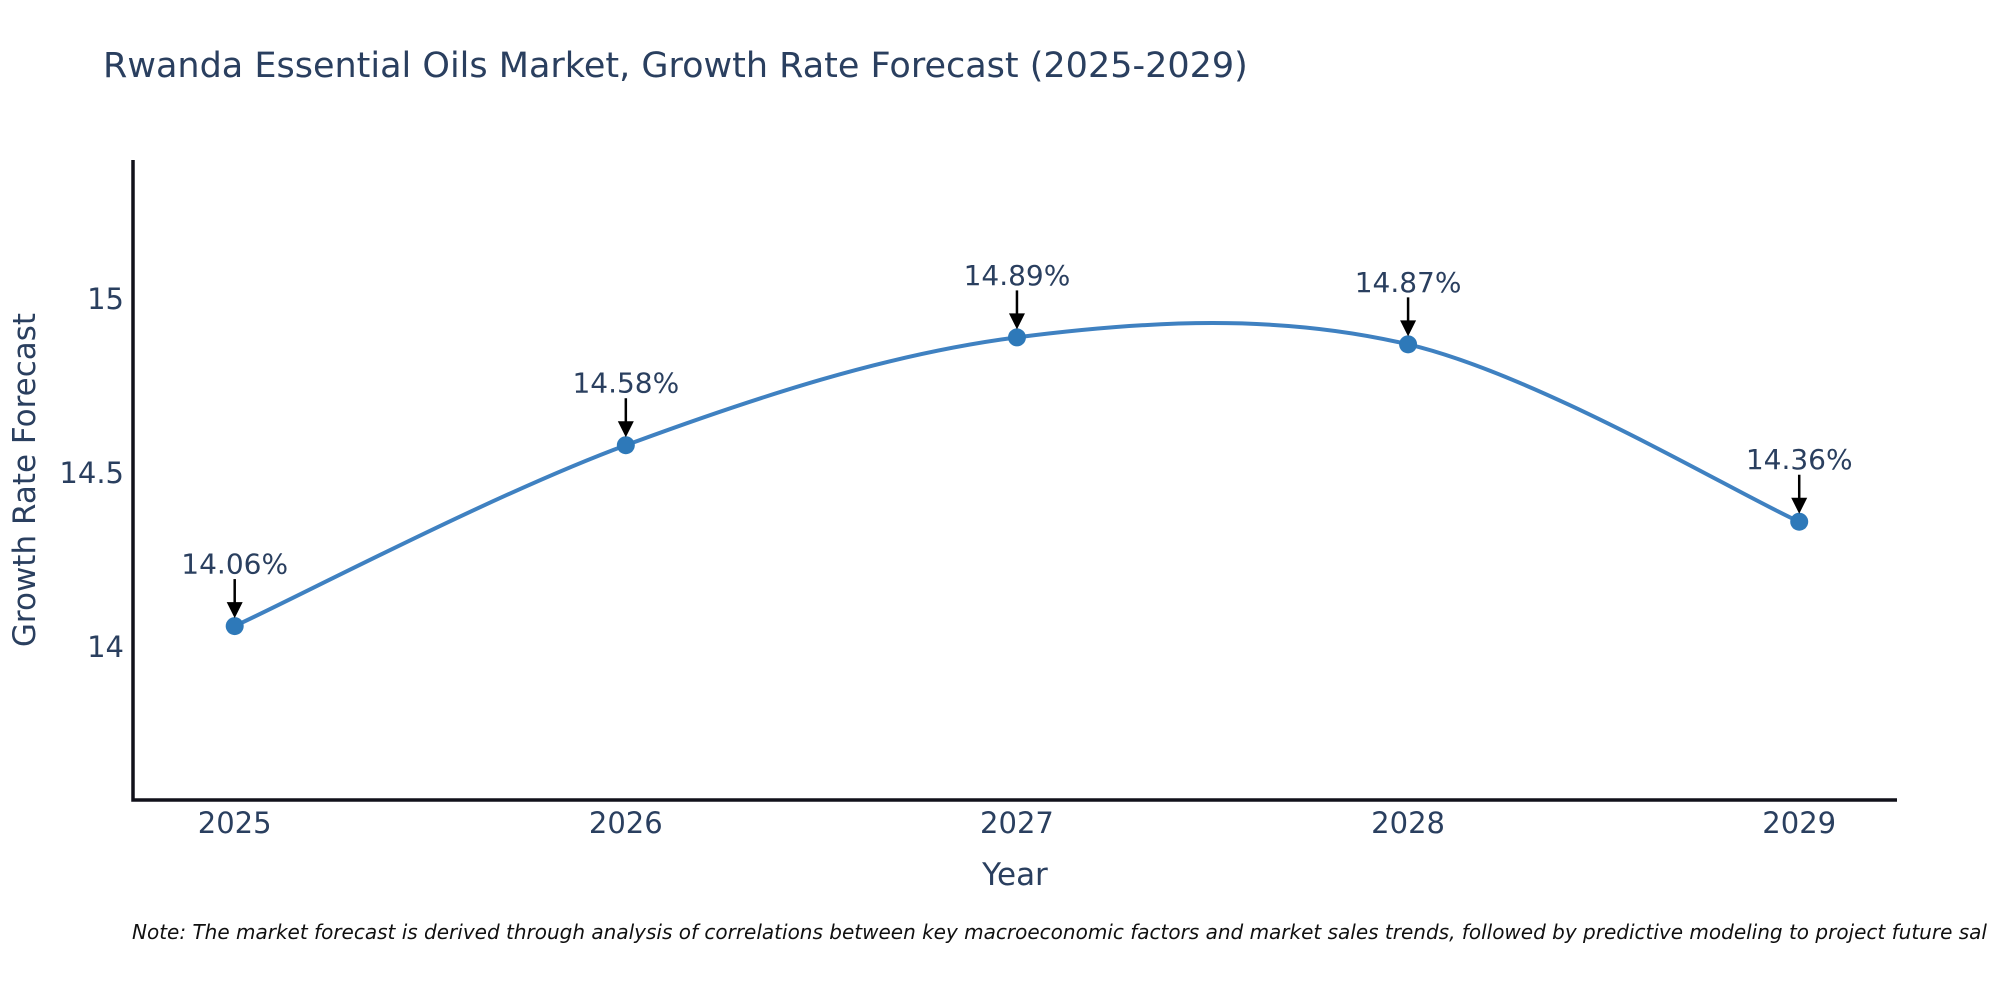 The image size is (2000, 1000). What do you see at coordinates (1017, 823) in the screenshot?
I see `x-tick-label: 2027` at bounding box center [1017, 823].